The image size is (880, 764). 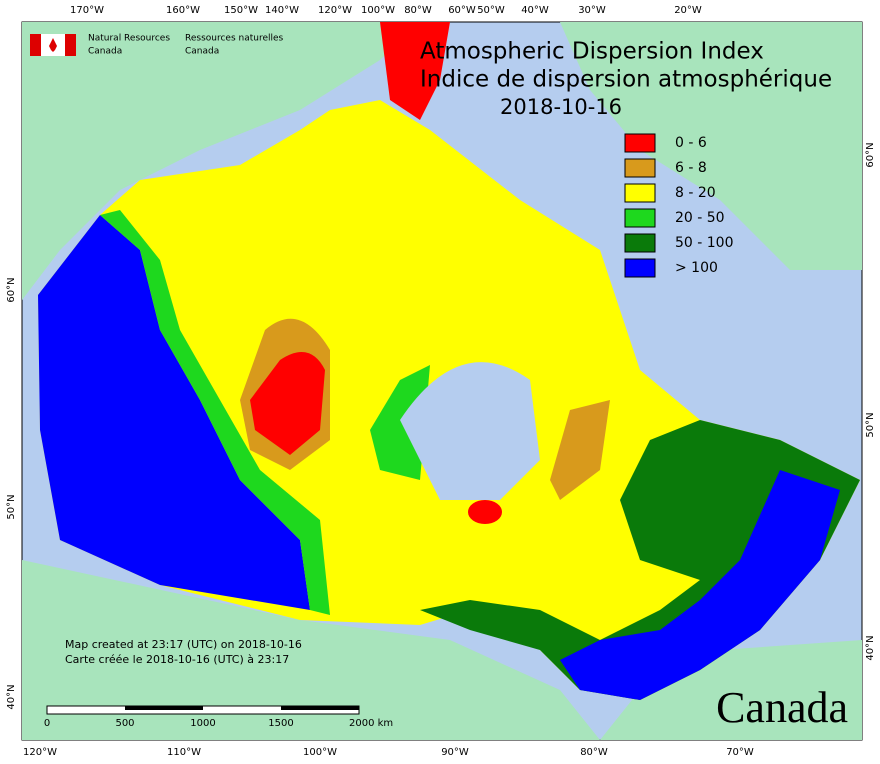 What do you see at coordinates (280, 723) in the screenshot?
I see `scale-label: 1500` at bounding box center [280, 723].